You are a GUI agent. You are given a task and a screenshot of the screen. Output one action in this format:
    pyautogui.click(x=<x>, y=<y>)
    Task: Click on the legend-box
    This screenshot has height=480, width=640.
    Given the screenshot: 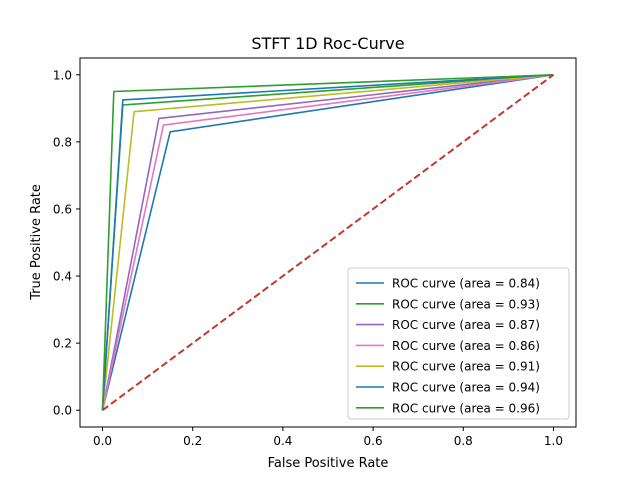 What is the action you would take?
    pyautogui.click(x=458, y=343)
    